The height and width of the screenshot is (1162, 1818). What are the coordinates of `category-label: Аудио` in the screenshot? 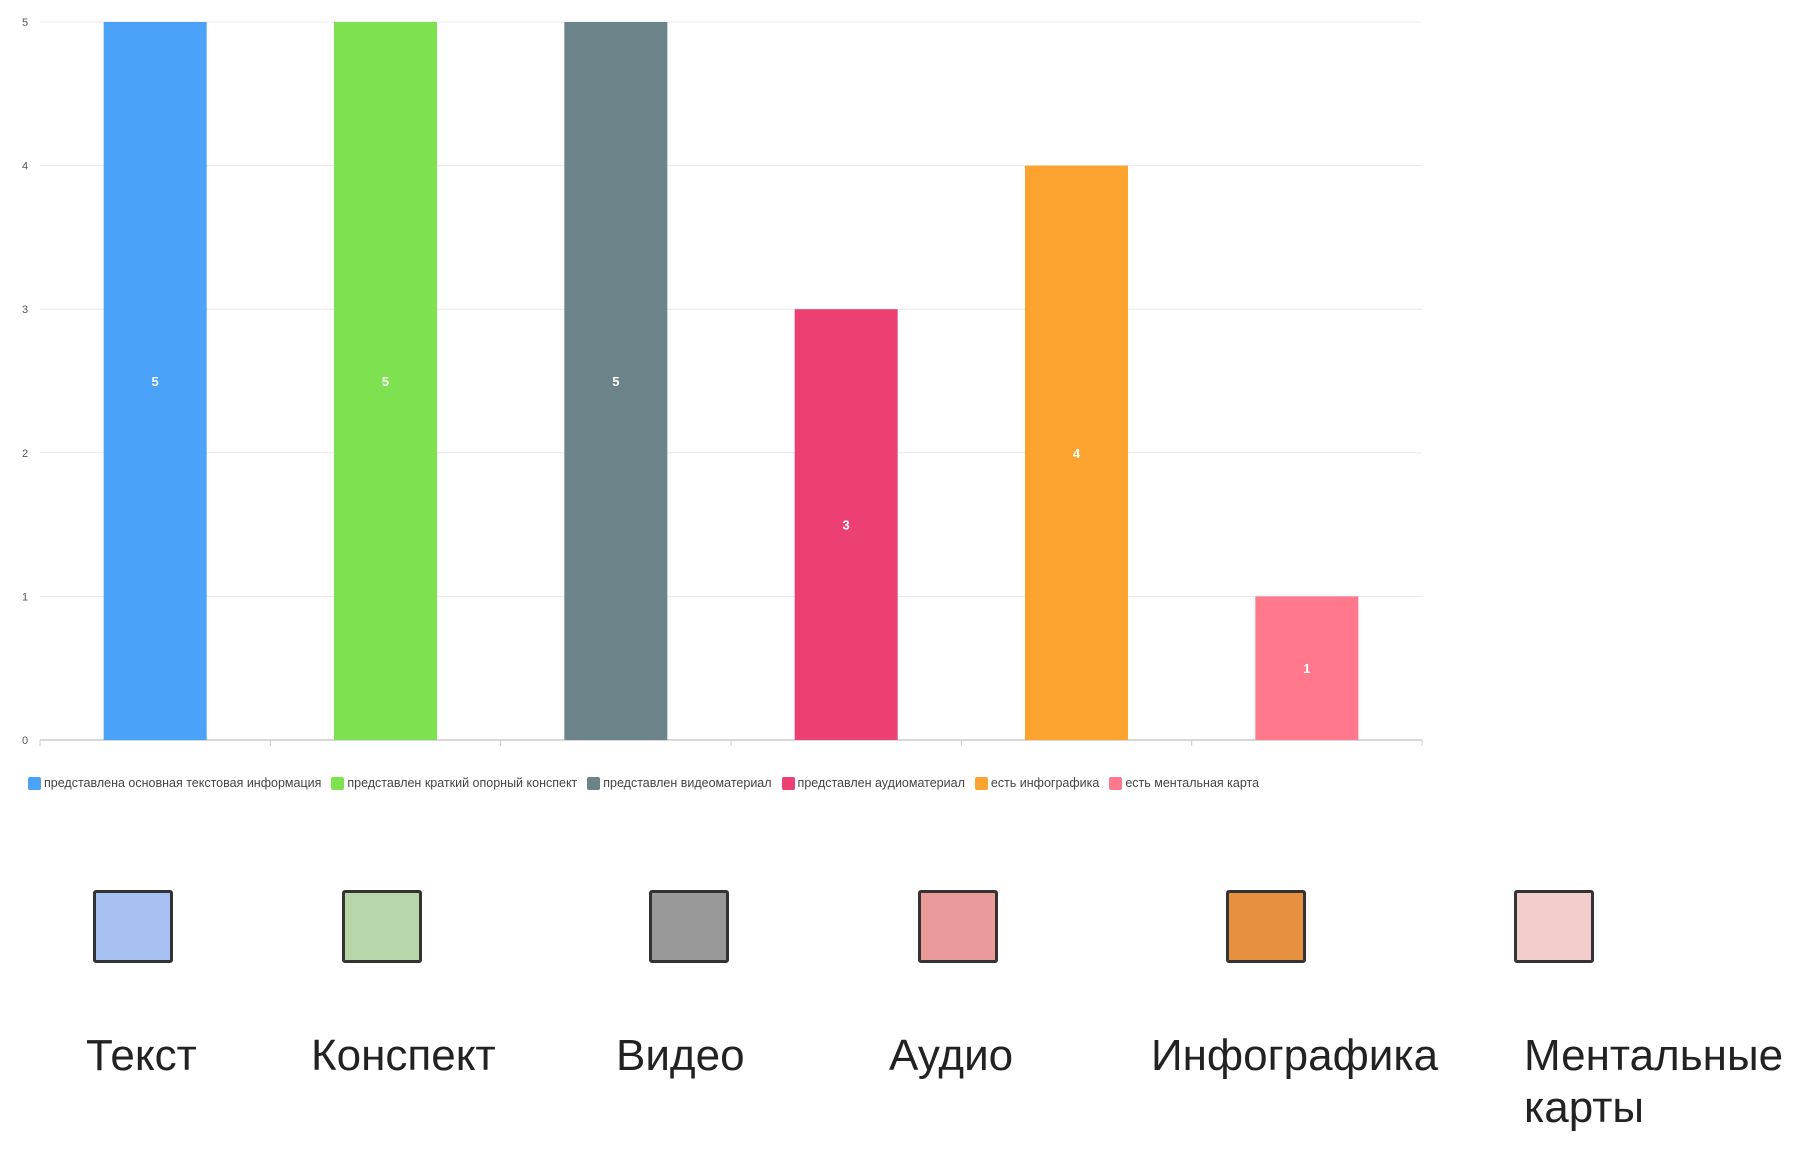 It's located at (951, 1055).